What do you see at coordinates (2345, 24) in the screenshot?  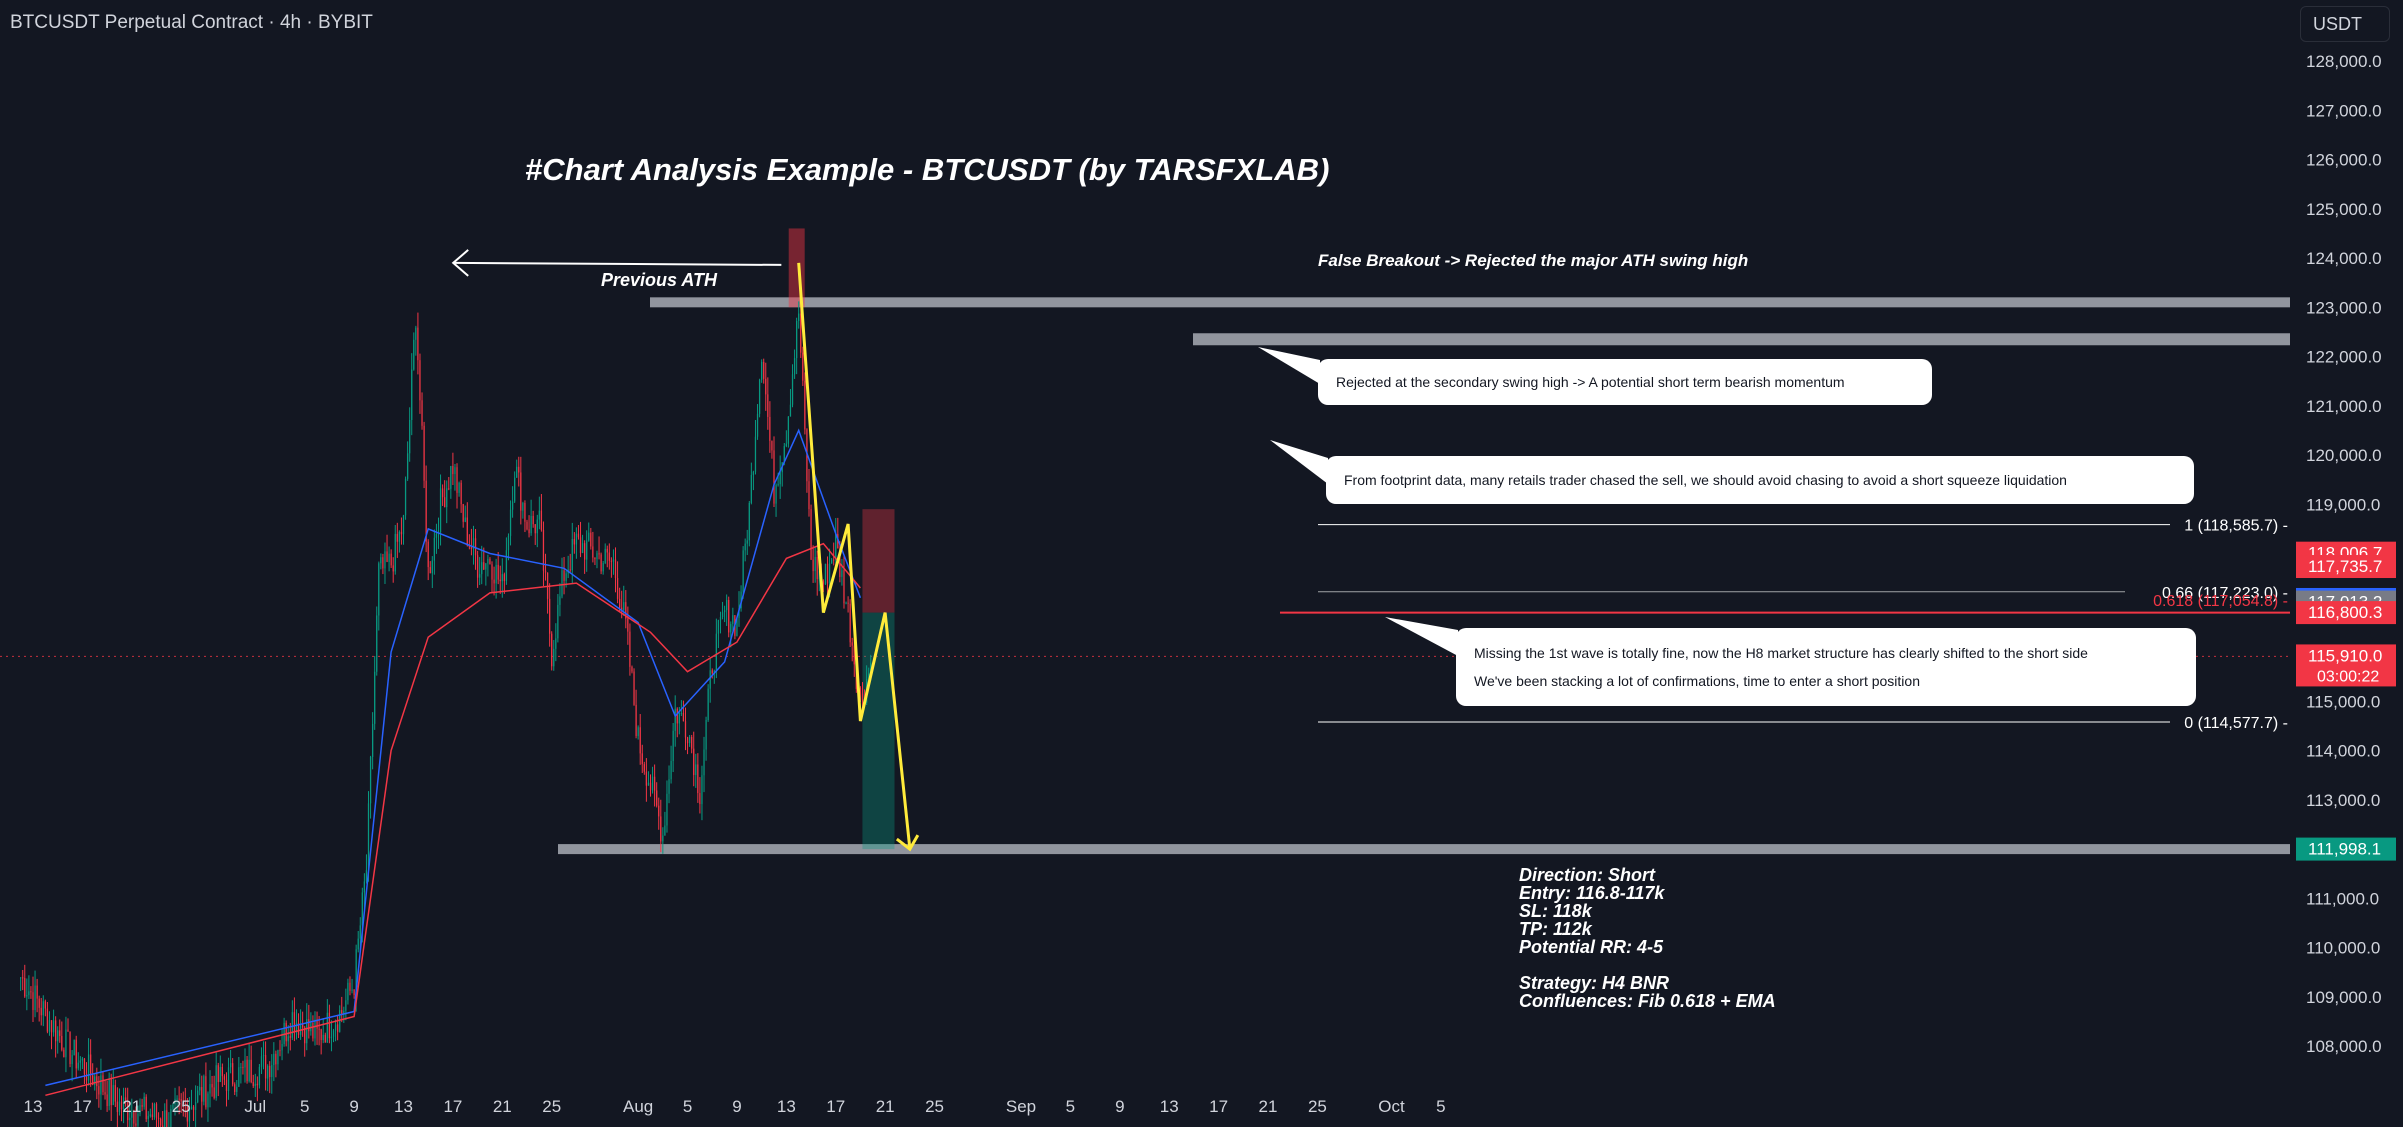 I see `currency-button: USDT` at bounding box center [2345, 24].